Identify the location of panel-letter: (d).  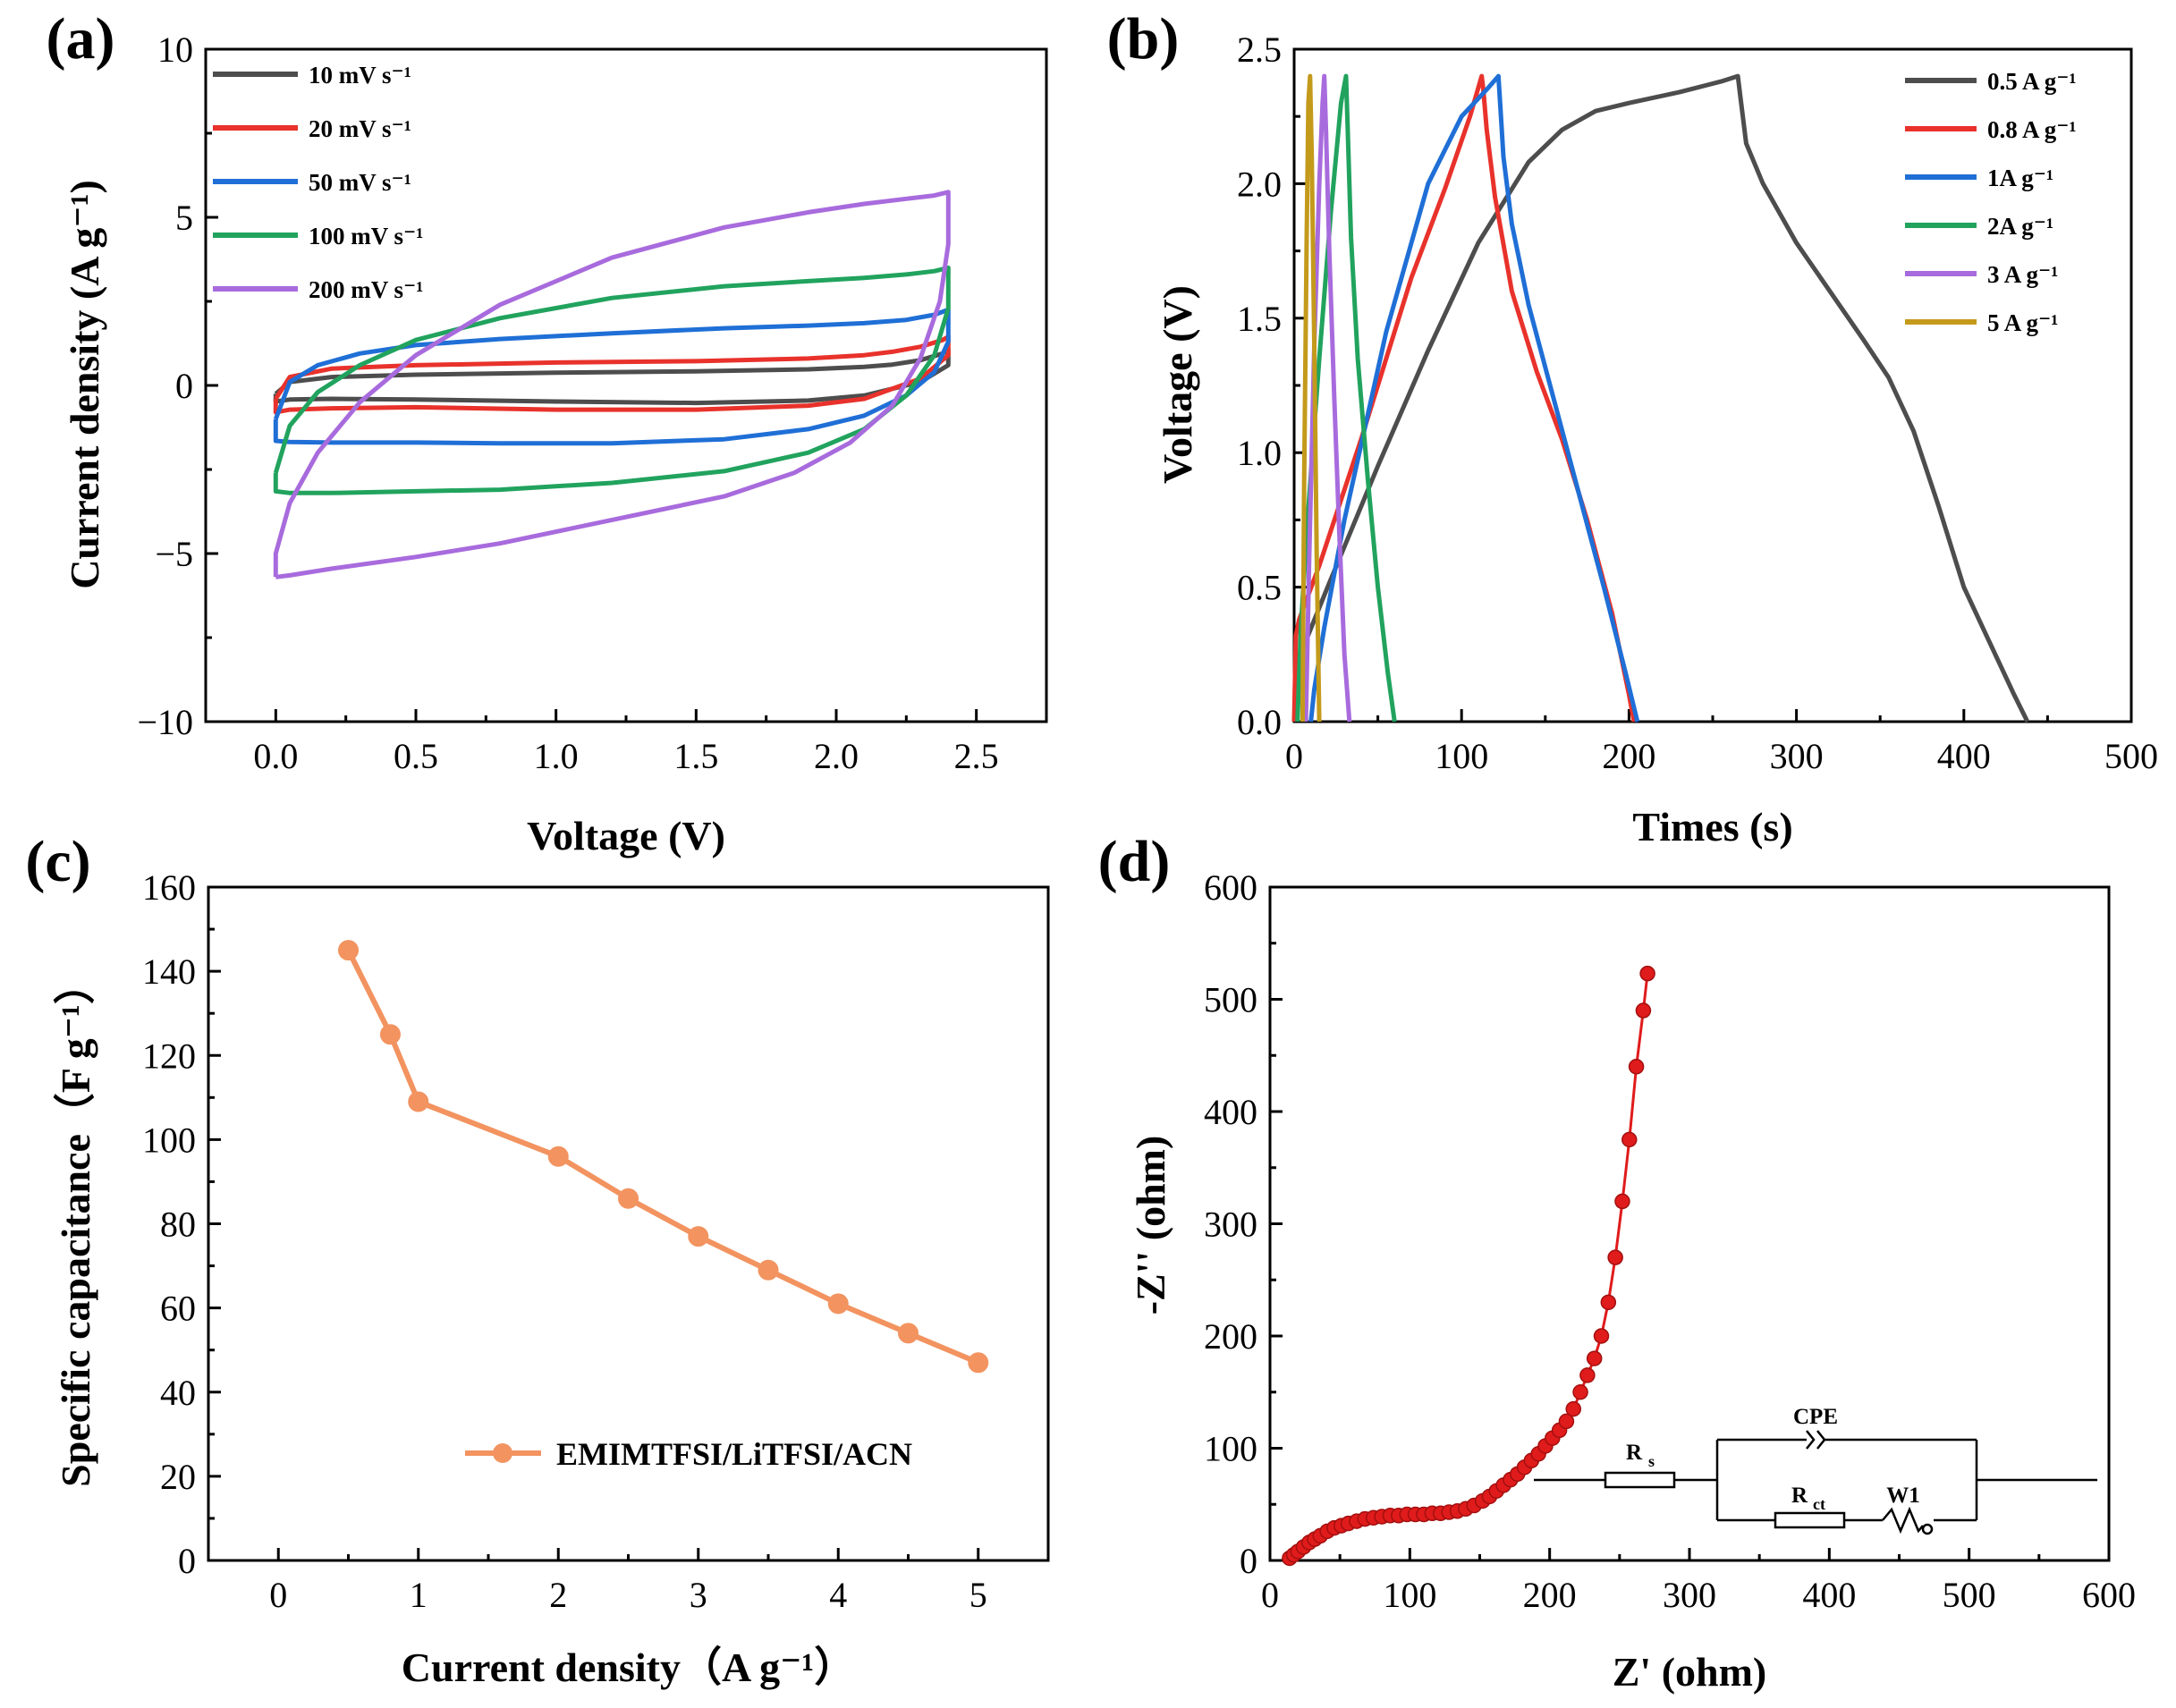
(1134, 861).